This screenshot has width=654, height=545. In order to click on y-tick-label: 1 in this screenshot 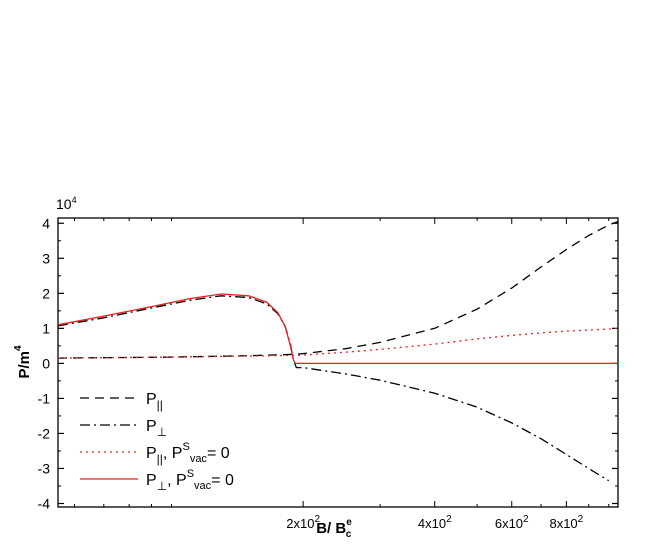, I will do `click(46, 328)`.